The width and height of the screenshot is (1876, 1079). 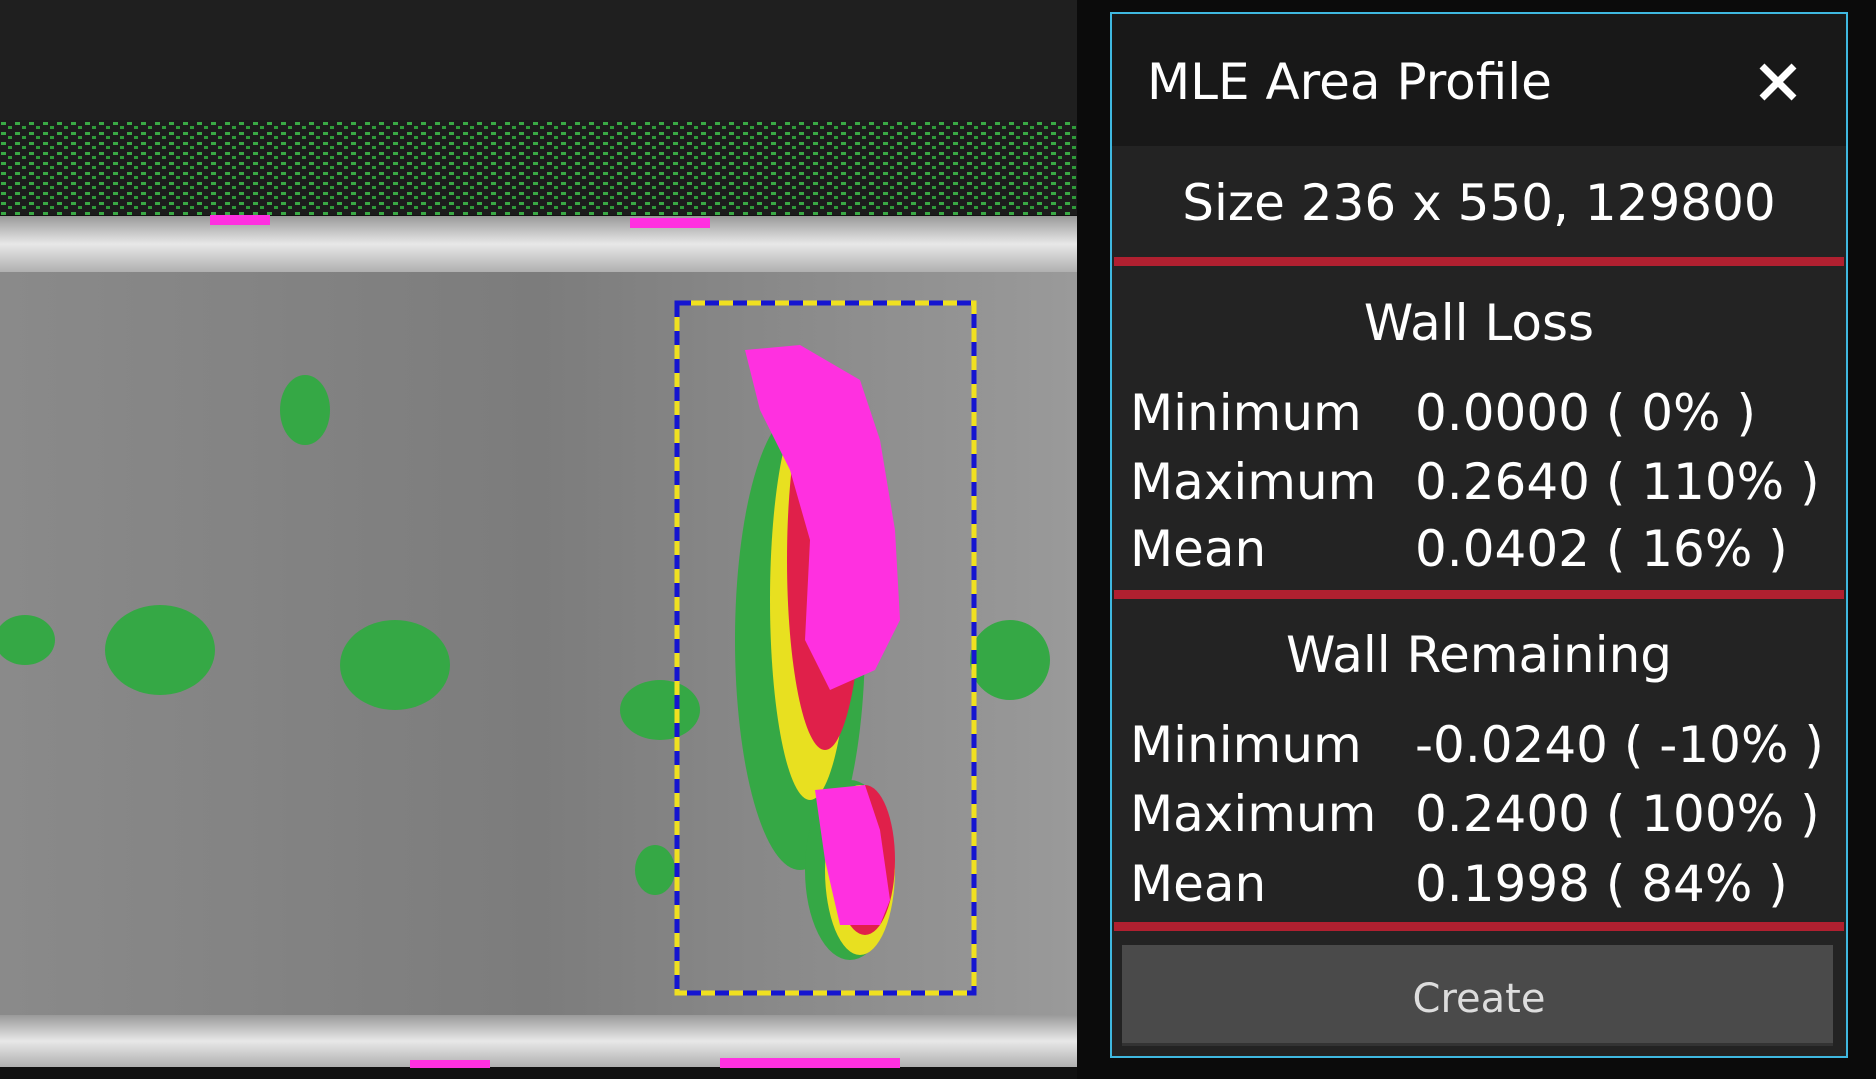 What do you see at coordinates (1479, 655) in the screenshot?
I see `section-heading: Wall Remaining` at bounding box center [1479, 655].